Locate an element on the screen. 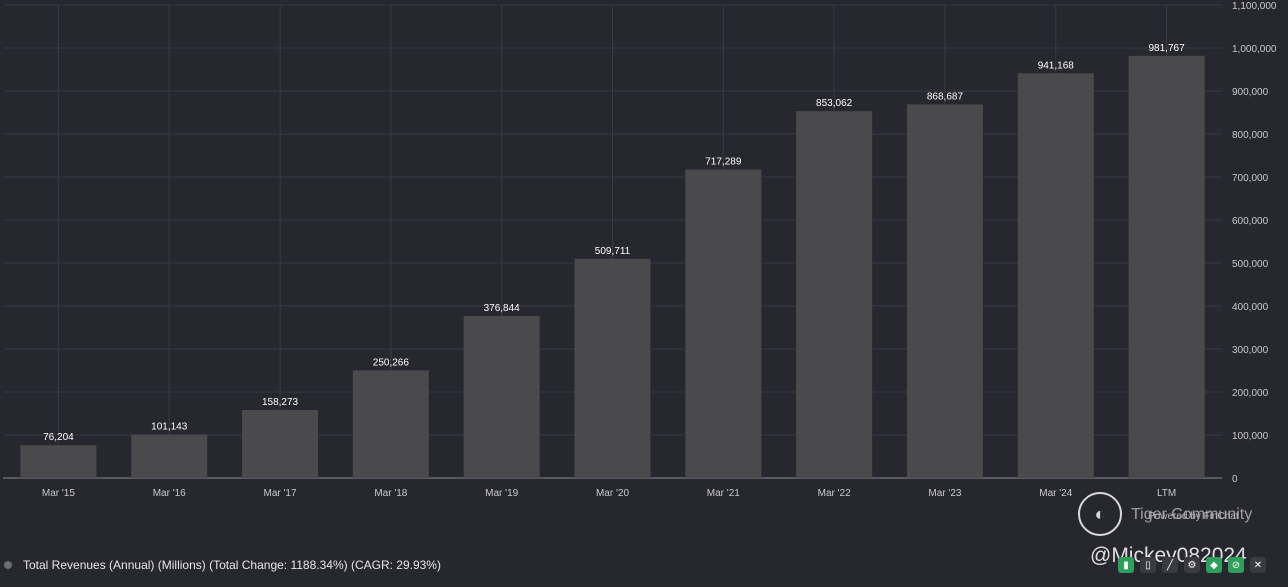  powered-by-label: Powered by FinChat is located at coordinates (1193, 516).